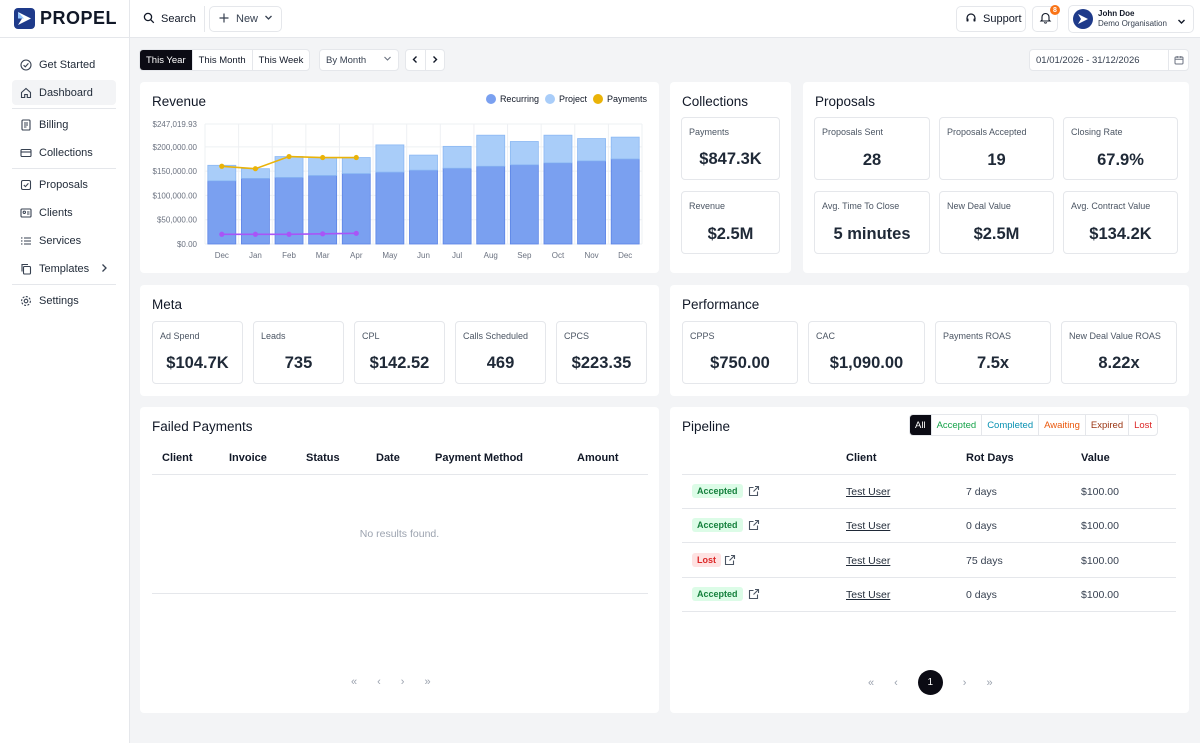 This screenshot has width=1200, height=743. Describe the element at coordinates (866, 352) in the screenshot. I see `stat-cac: CAC $1,090.00` at that location.